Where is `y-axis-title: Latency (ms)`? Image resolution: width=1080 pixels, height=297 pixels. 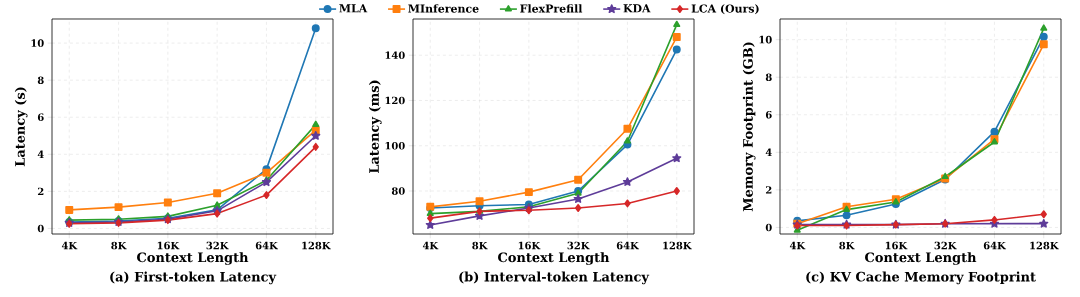 y-axis-title: Latency (ms) is located at coordinates (375, 127).